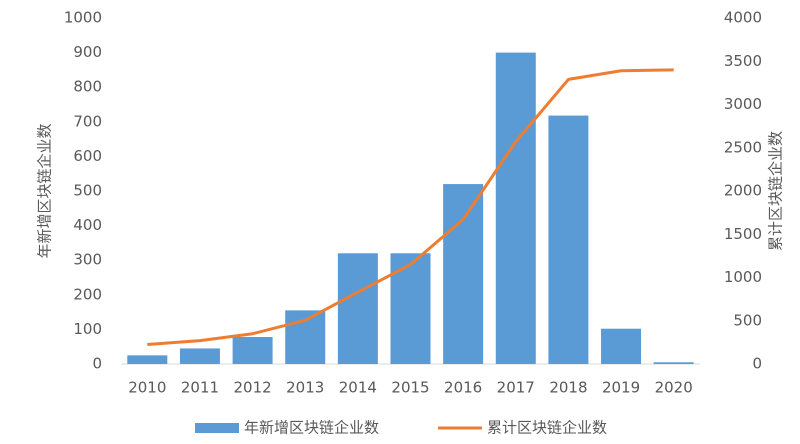 The height and width of the screenshot is (444, 800). I want to click on x-tick-label: 2017, so click(516, 388).